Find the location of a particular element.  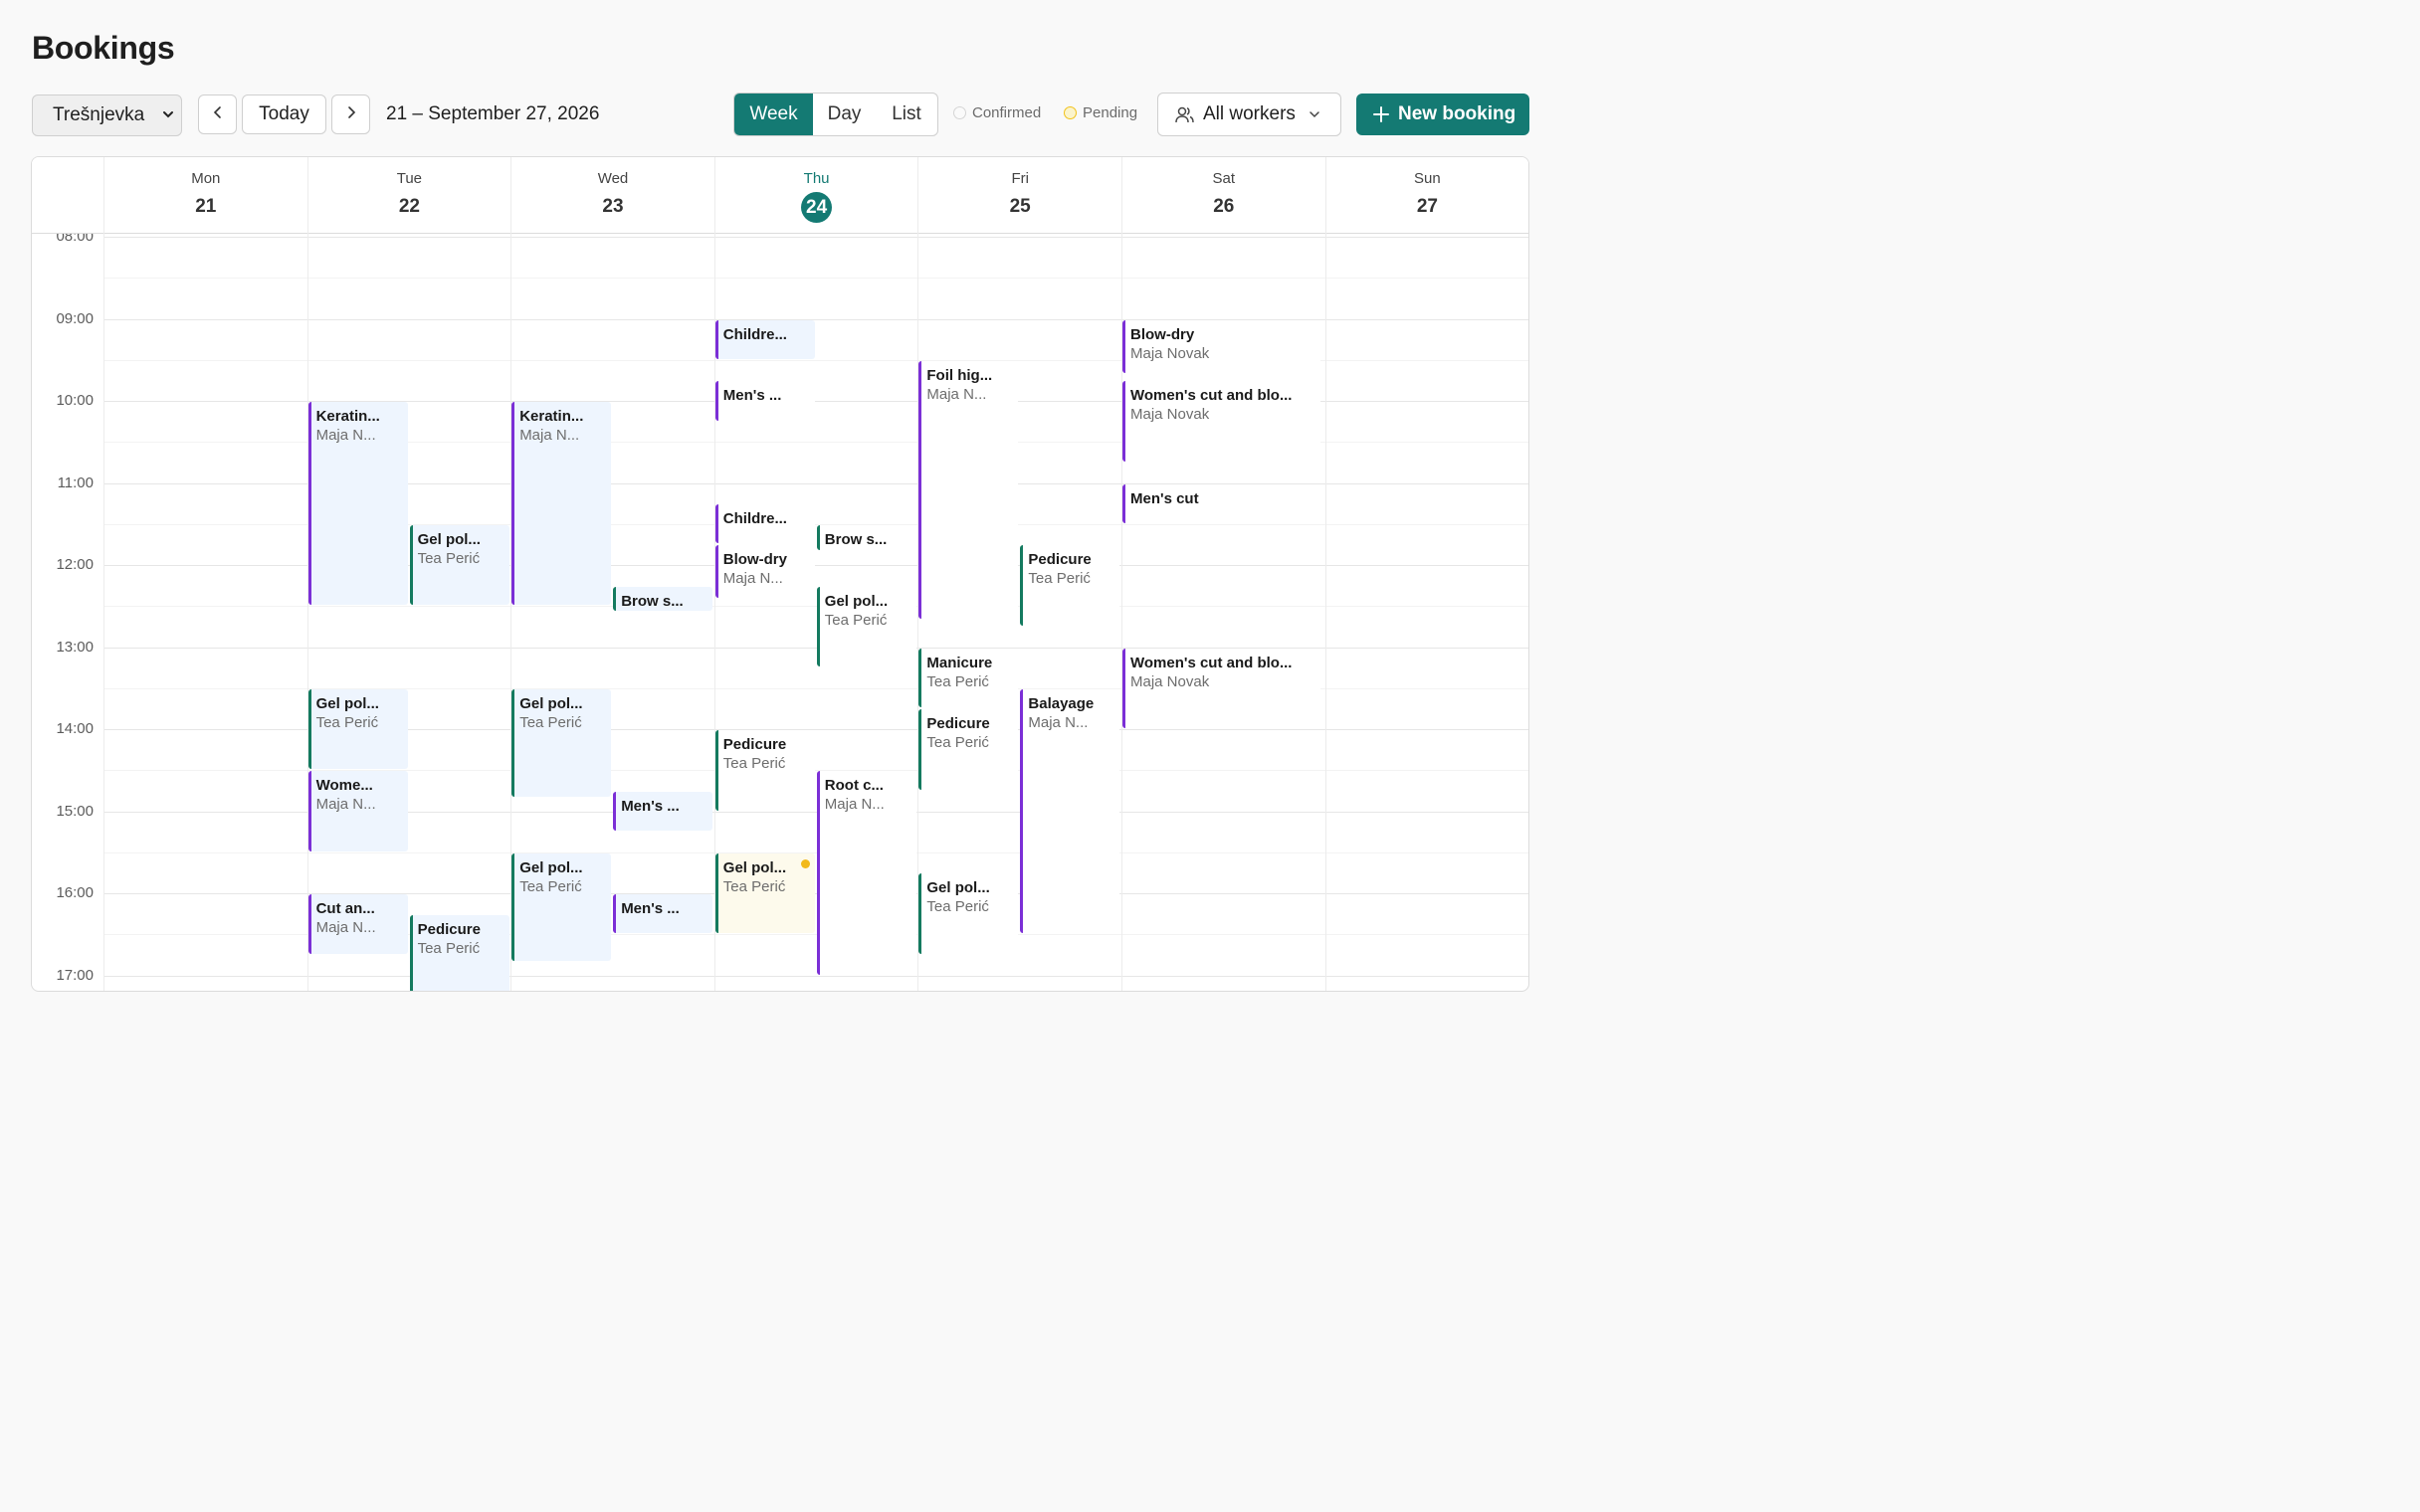

booking-event: Manicure Tea Perić is located at coordinates (968, 678).